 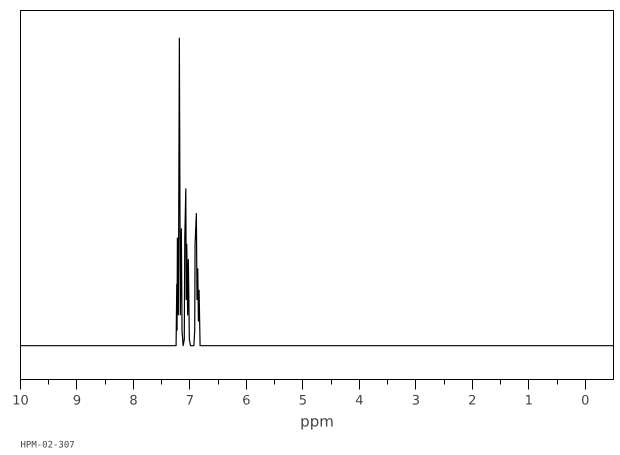 I want to click on x-tick-label: 6, so click(x=246, y=401).